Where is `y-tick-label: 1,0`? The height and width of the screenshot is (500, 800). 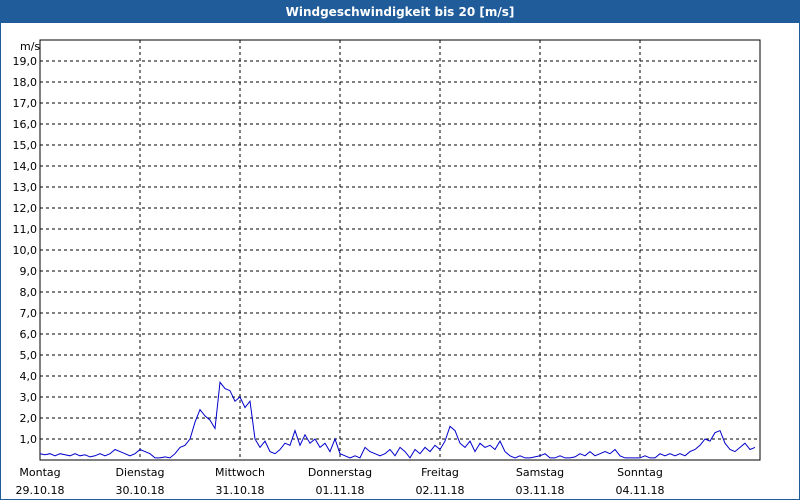
y-tick-label: 1,0 is located at coordinates (29, 439).